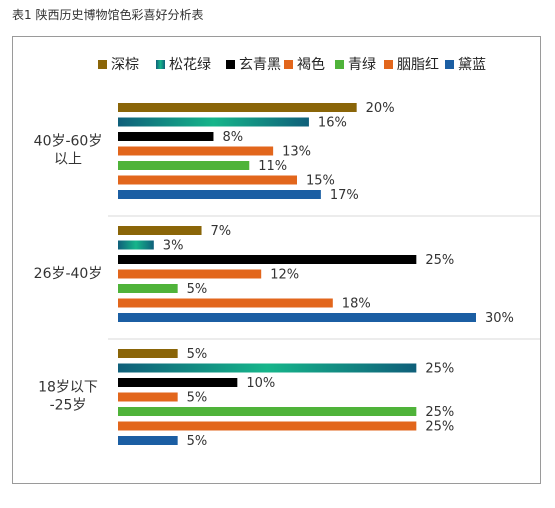 The width and height of the screenshot is (555, 508). What do you see at coordinates (68, 160) in the screenshot?
I see `category-label-0-line-1: 以上` at bounding box center [68, 160].